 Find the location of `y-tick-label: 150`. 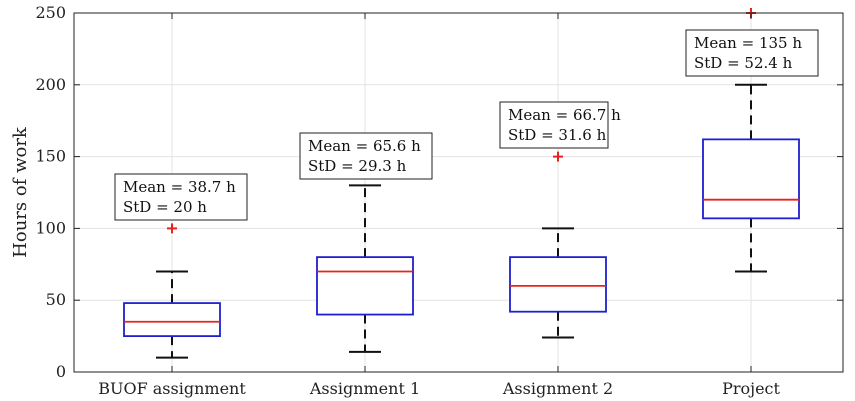

y-tick-label: 150 is located at coordinates (50, 156).